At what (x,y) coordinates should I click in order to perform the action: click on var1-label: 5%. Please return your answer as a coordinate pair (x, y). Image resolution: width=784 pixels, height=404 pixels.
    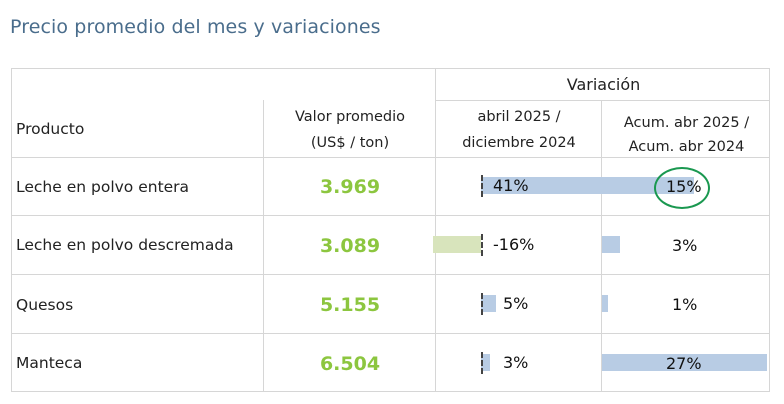
    Looking at the image, I should click on (516, 303).